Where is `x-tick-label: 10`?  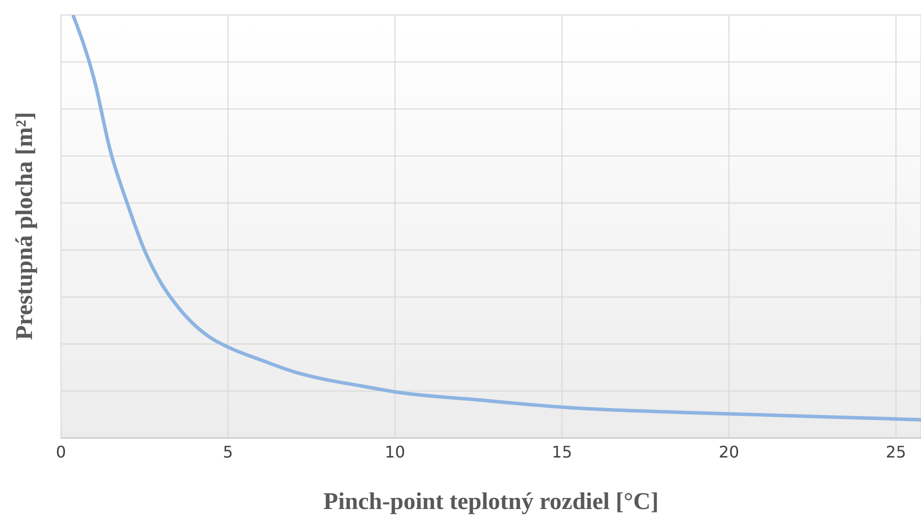
x-tick-label: 10 is located at coordinates (395, 452).